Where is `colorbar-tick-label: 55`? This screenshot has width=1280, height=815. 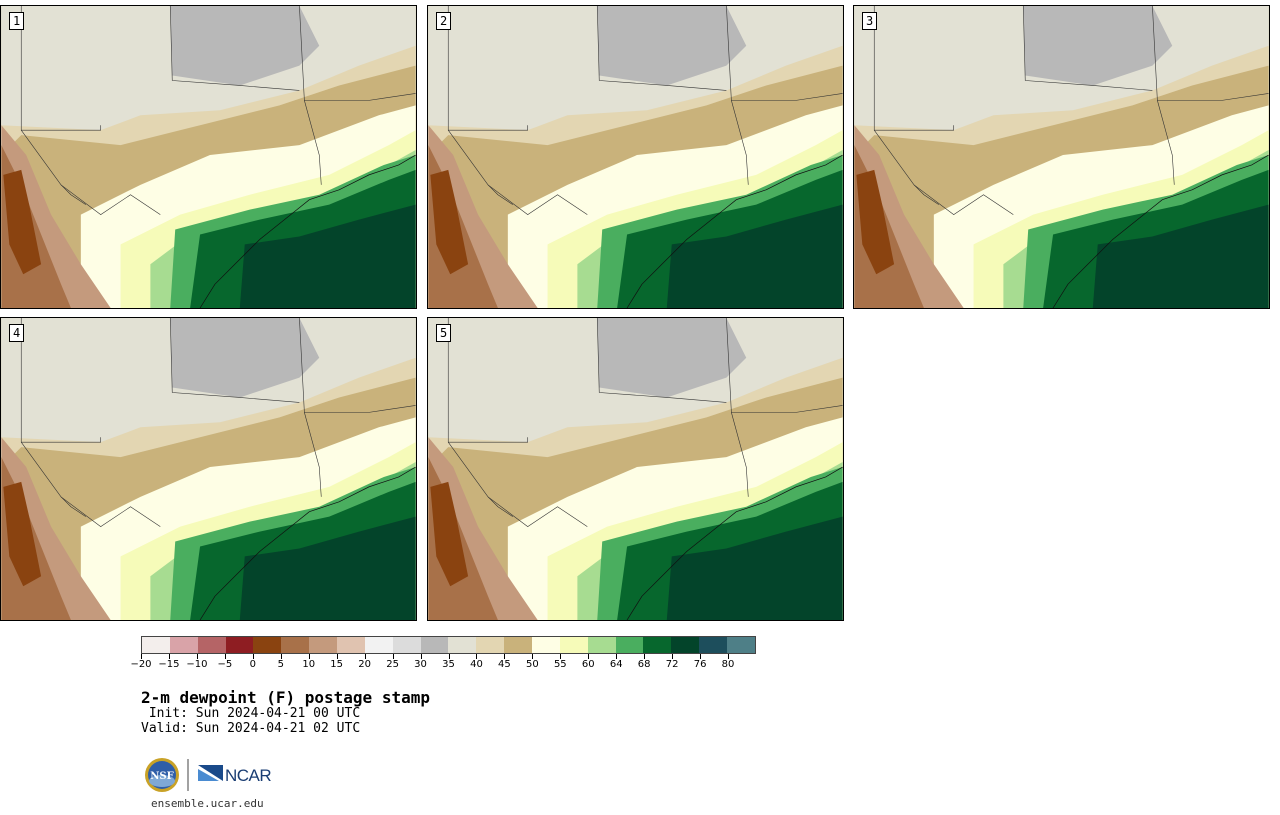
colorbar-tick-label: 55 is located at coordinates (560, 664).